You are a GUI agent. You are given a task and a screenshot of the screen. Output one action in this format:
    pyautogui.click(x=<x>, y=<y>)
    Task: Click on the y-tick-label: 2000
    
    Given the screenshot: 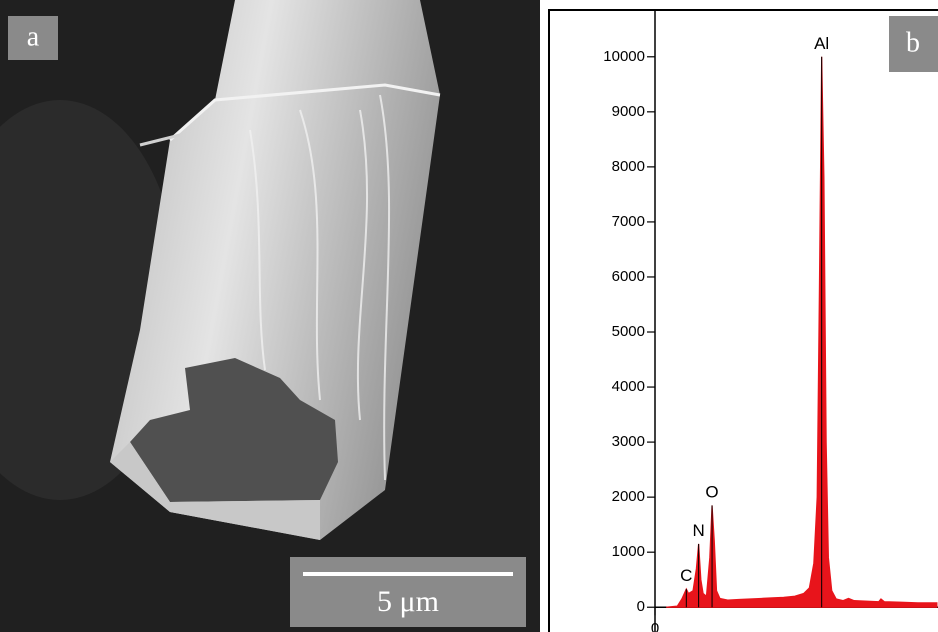 What is the action you would take?
    pyautogui.click(x=628, y=496)
    